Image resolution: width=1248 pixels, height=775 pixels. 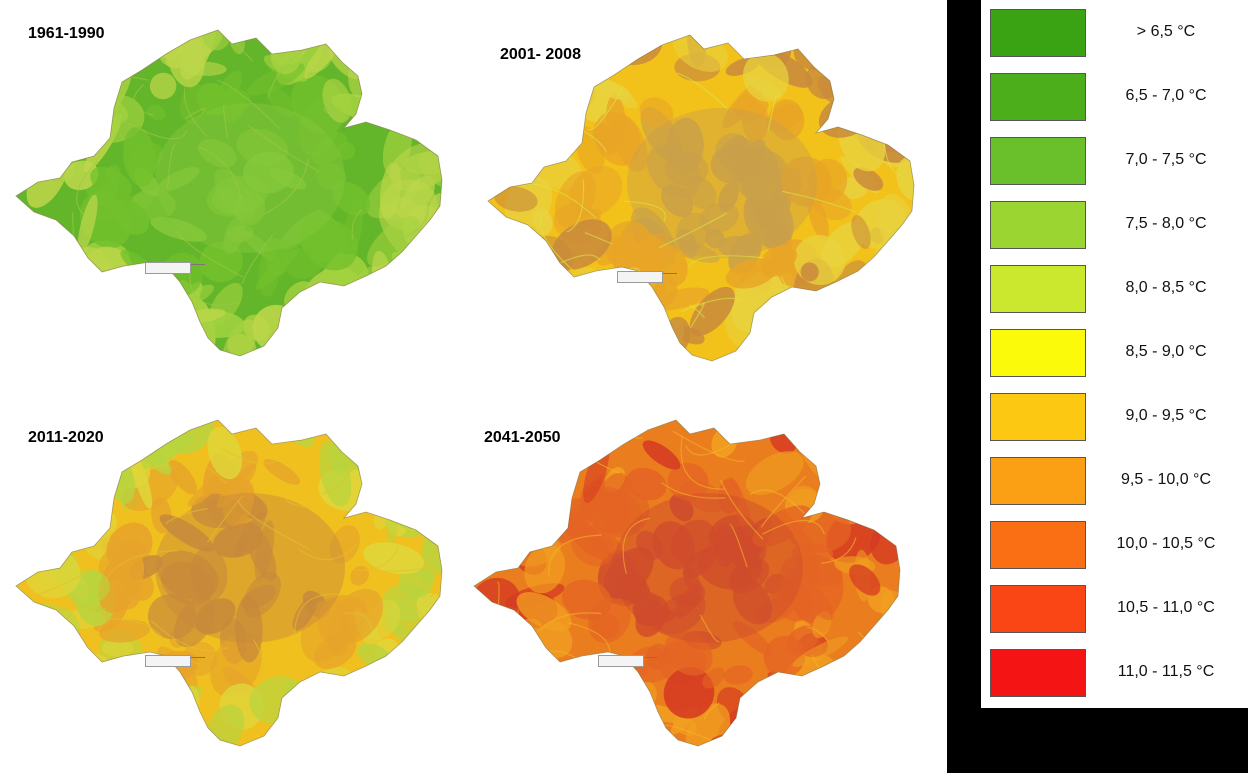 What do you see at coordinates (1166, 671) in the screenshot?
I see `legend-label: 11,0 - 11,5 °C` at bounding box center [1166, 671].